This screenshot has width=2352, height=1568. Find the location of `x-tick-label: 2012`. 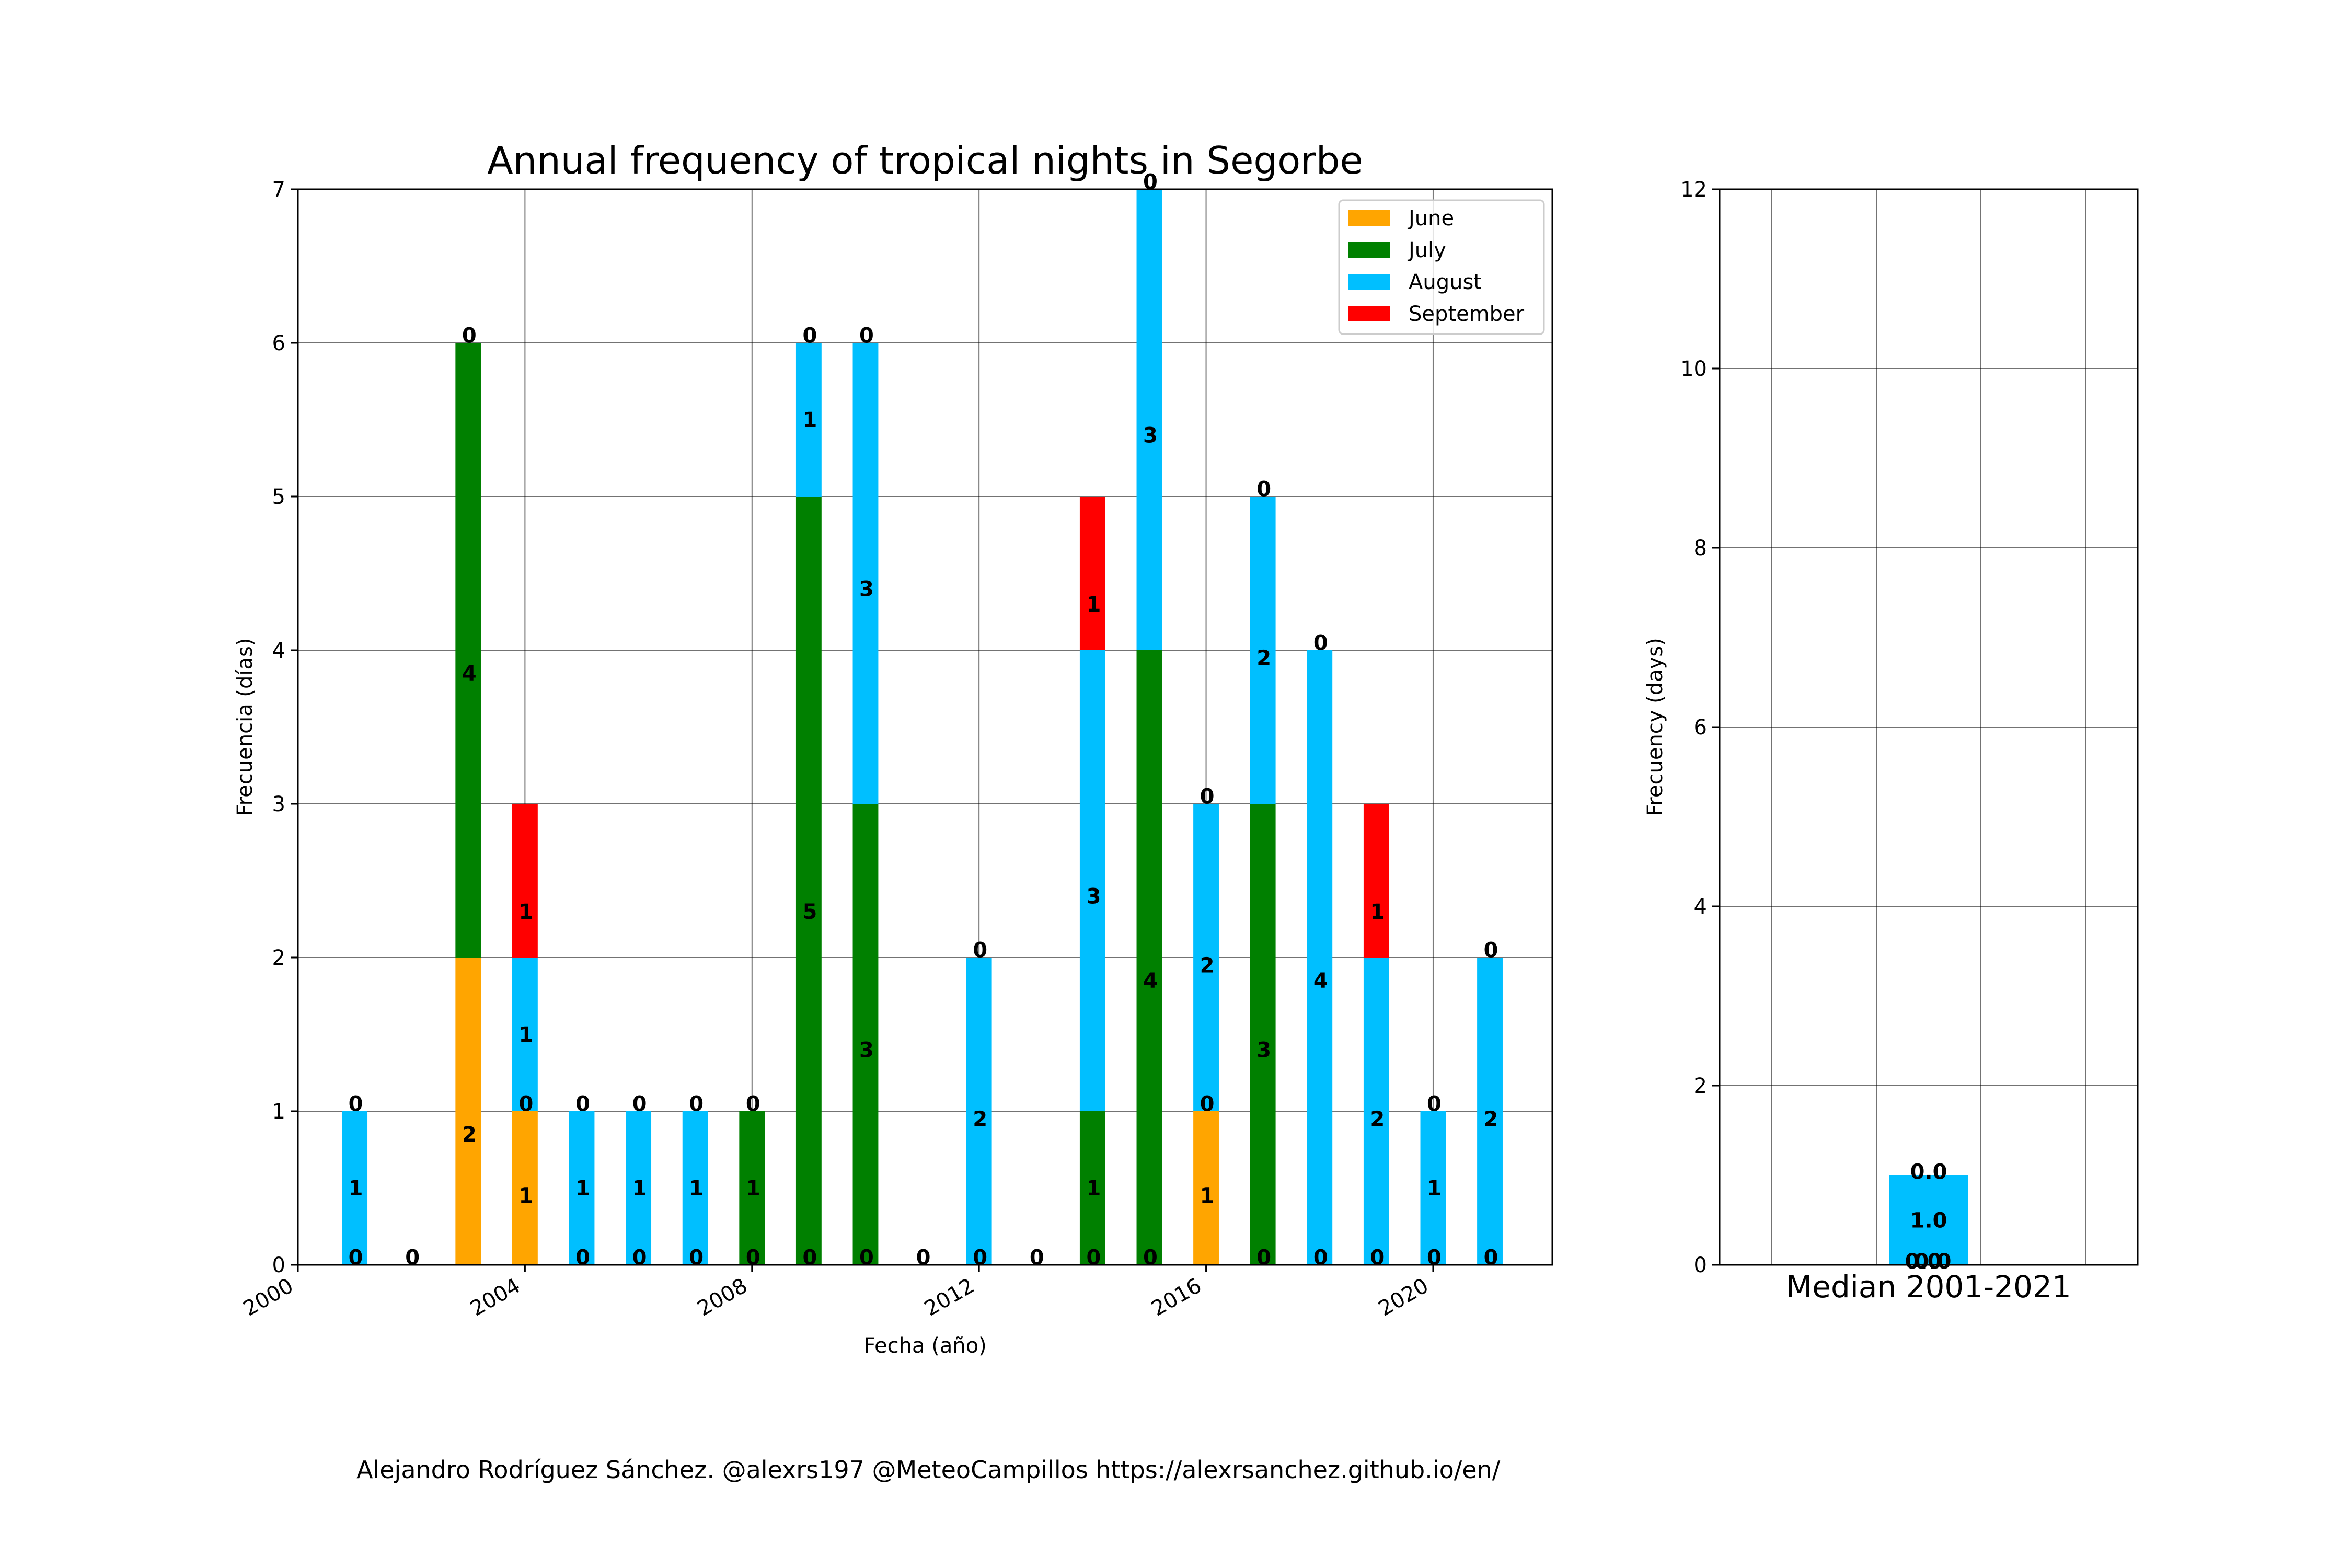

x-tick-label: 2012 is located at coordinates (949, 1297).